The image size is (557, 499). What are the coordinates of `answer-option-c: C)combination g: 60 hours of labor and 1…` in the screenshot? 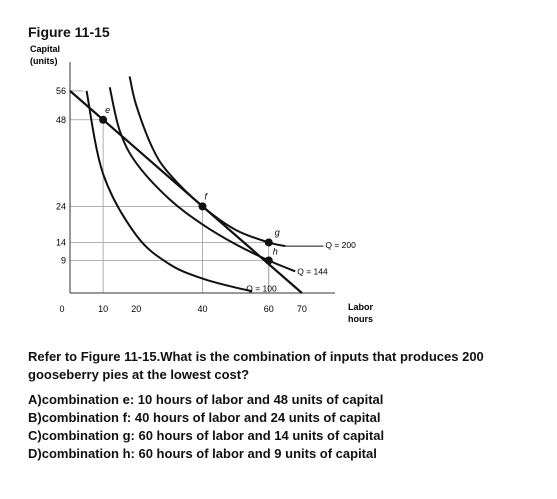 It's located at (206, 435).